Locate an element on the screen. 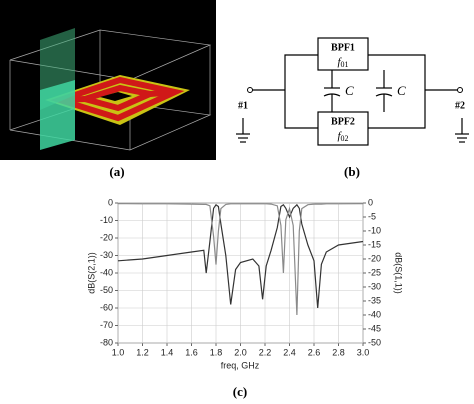 The height and width of the screenshot is (404, 474). y2-tick-label: -15 is located at coordinates (374, 244).